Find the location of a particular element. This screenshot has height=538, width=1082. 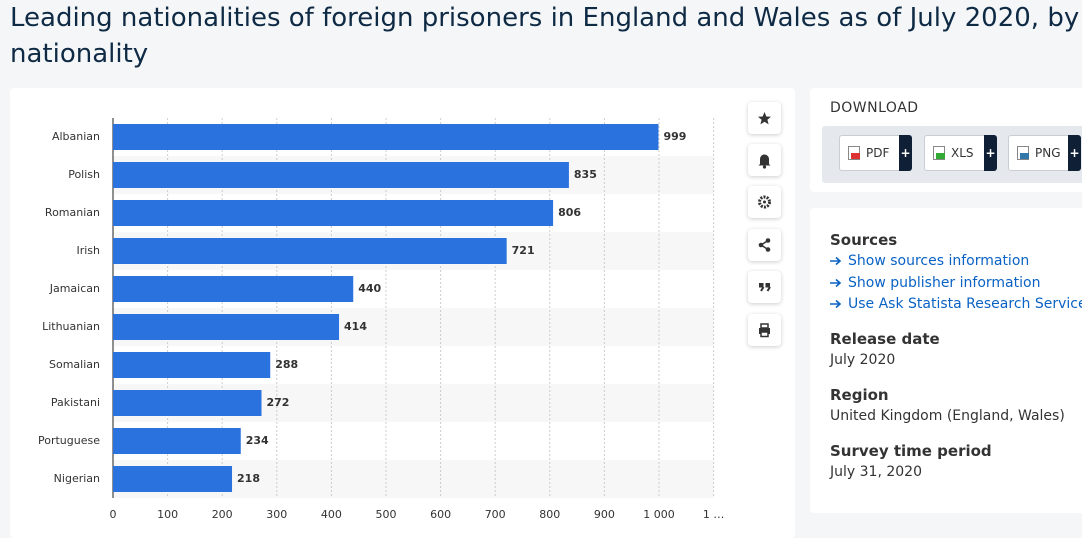

download-heading: DOWNLOAD is located at coordinates (874, 108).